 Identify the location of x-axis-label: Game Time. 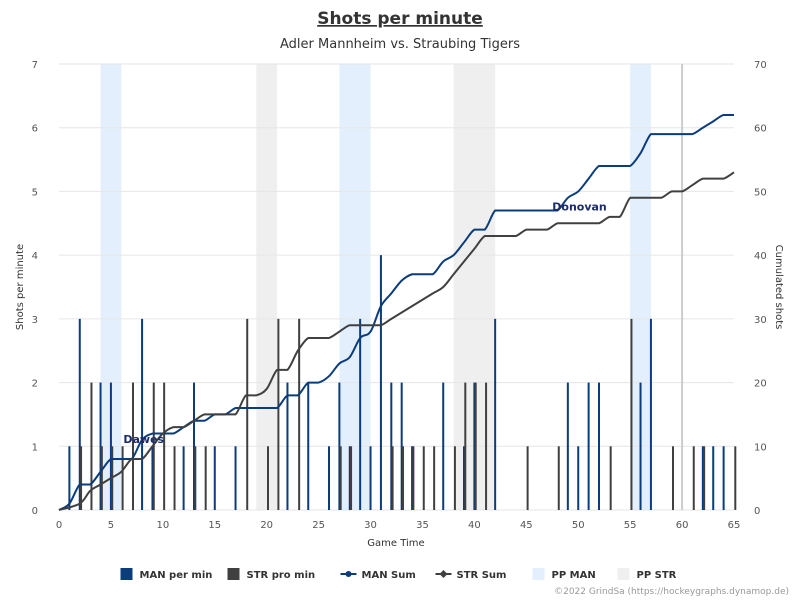
(395, 543).